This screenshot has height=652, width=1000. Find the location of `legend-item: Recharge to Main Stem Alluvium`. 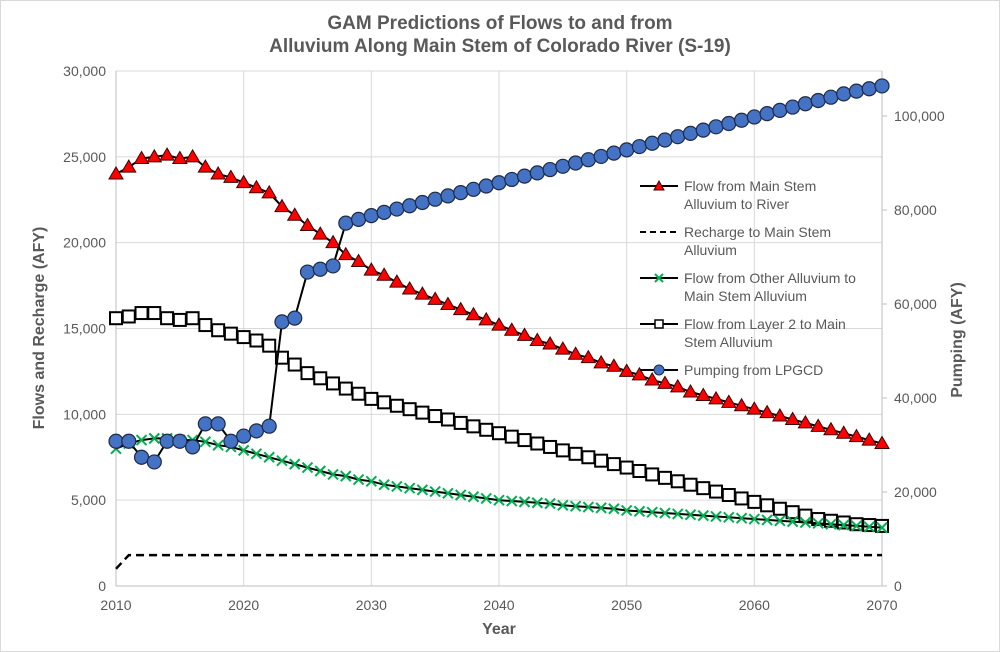

legend-item: Recharge to Main Stem Alluvium is located at coordinates (735, 241).